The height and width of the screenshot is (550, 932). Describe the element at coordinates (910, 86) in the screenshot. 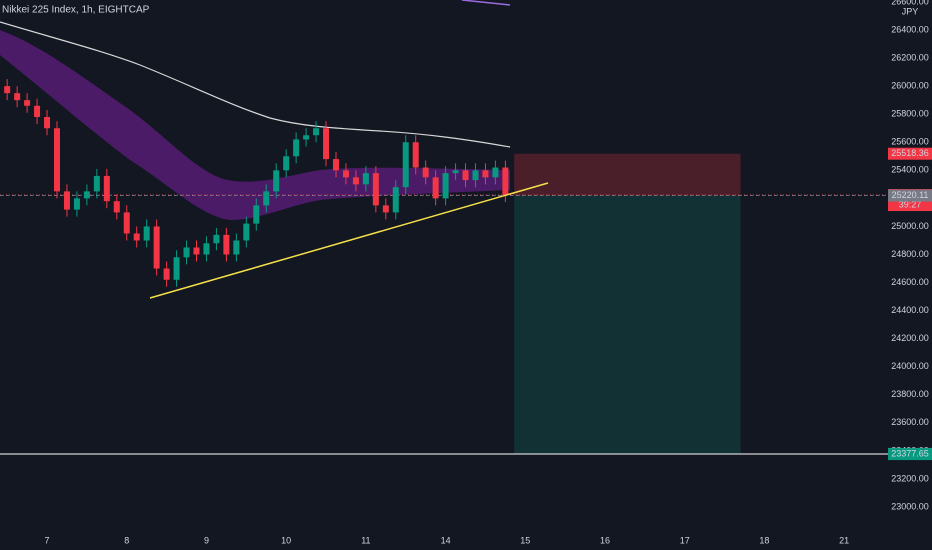

I see `y-tick-label: 26000.00` at that location.